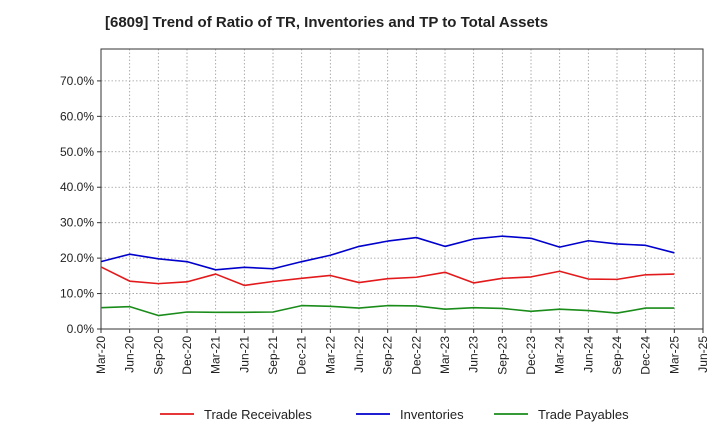  I want to click on x-tick-label: Jun-21, so click(244, 354).